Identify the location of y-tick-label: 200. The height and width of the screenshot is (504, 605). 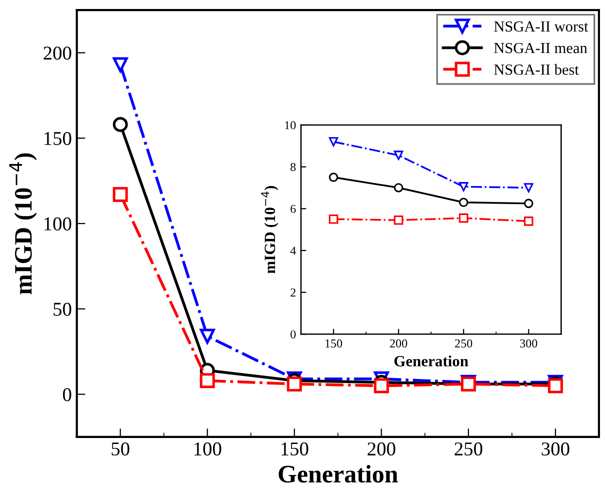
(58, 53).